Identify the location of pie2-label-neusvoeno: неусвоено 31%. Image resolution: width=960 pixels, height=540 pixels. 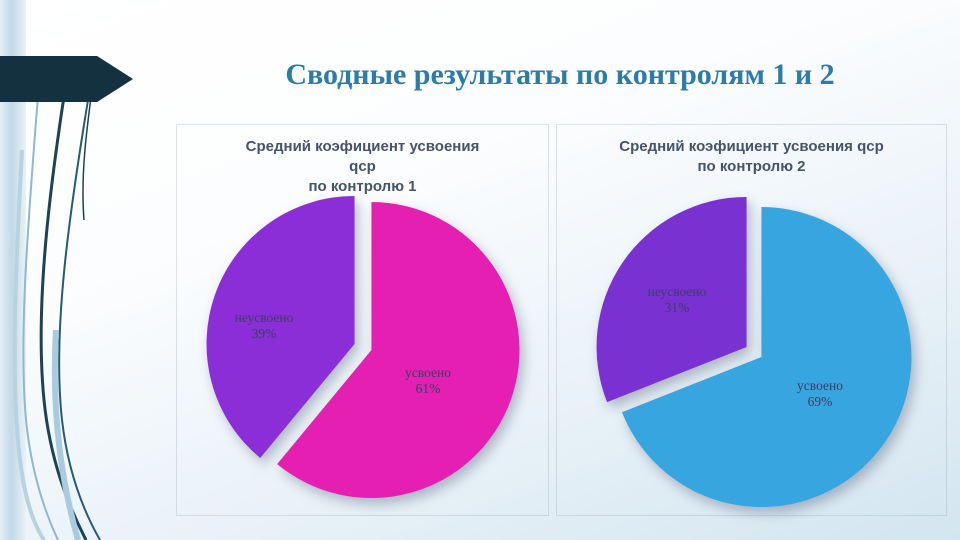
(677, 299).